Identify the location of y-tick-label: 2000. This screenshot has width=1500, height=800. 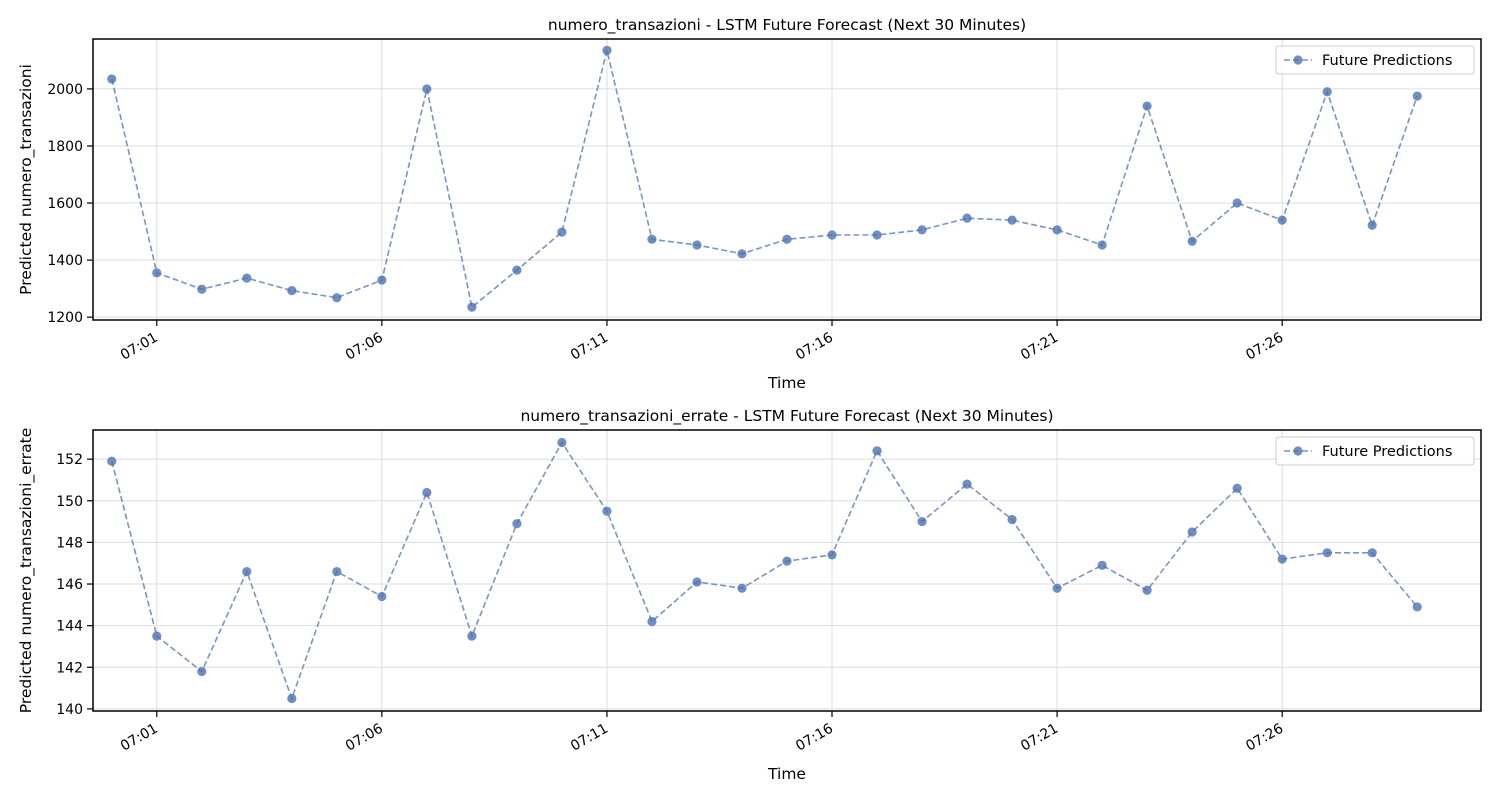
(65, 90).